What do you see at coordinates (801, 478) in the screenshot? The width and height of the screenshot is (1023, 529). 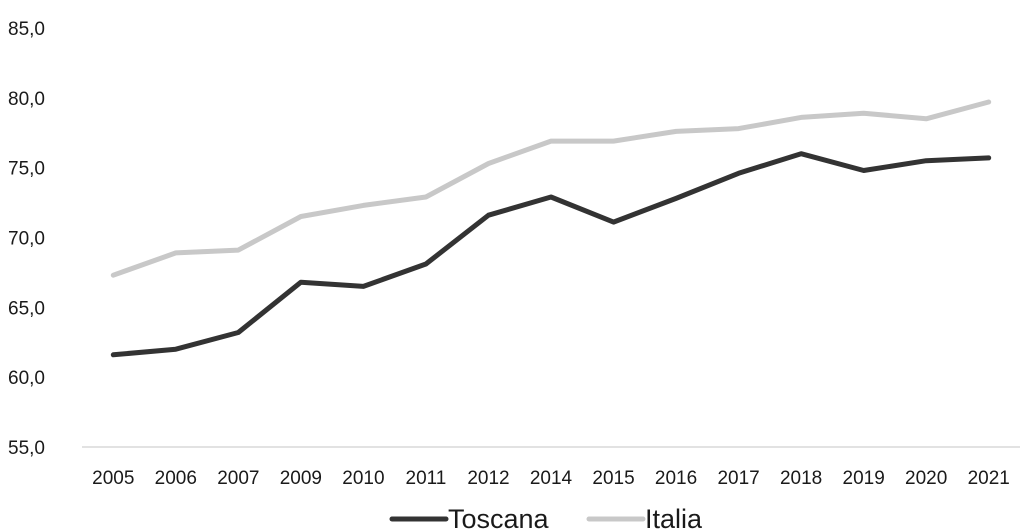 I see `x-tick-label: 2018` at bounding box center [801, 478].